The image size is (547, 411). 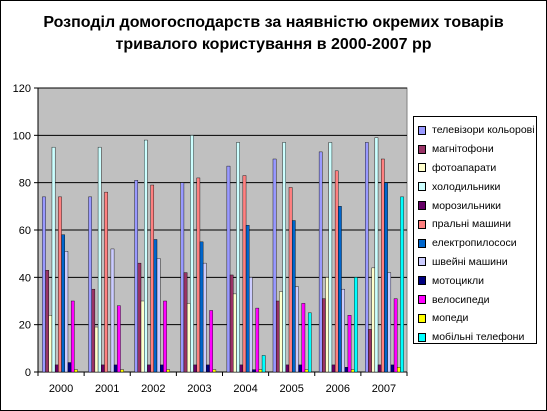 What do you see at coordinates (477, 149) in the screenshot?
I see `legend-item: магнітофони` at bounding box center [477, 149].